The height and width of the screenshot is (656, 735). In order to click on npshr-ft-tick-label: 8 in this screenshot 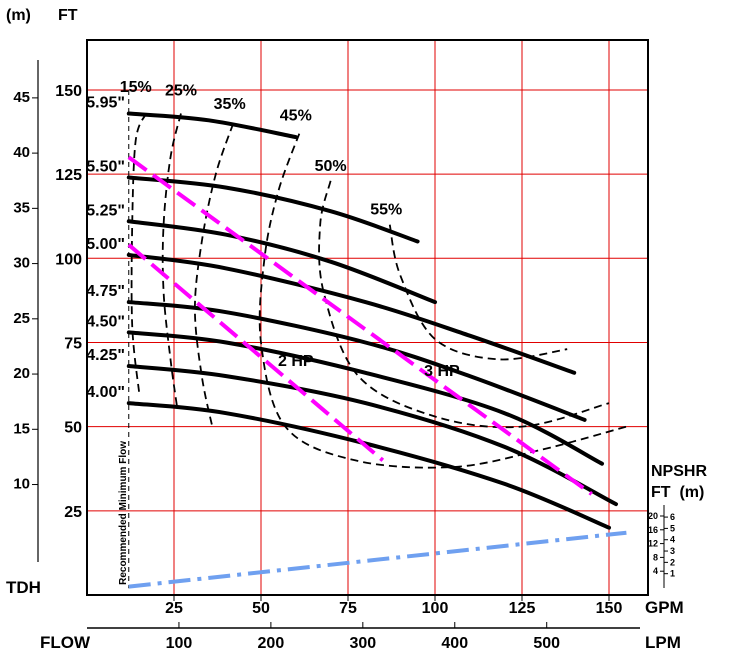, I will do `click(655, 557)`.